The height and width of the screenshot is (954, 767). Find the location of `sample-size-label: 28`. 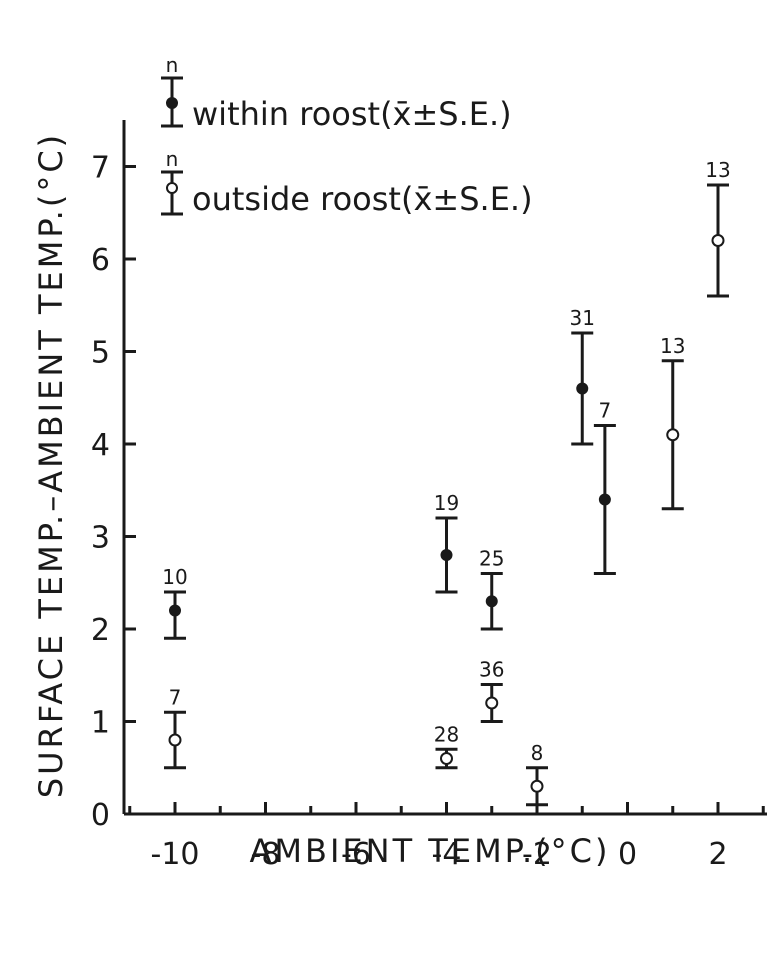

sample-size-label: 28 is located at coordinates (446, 734).